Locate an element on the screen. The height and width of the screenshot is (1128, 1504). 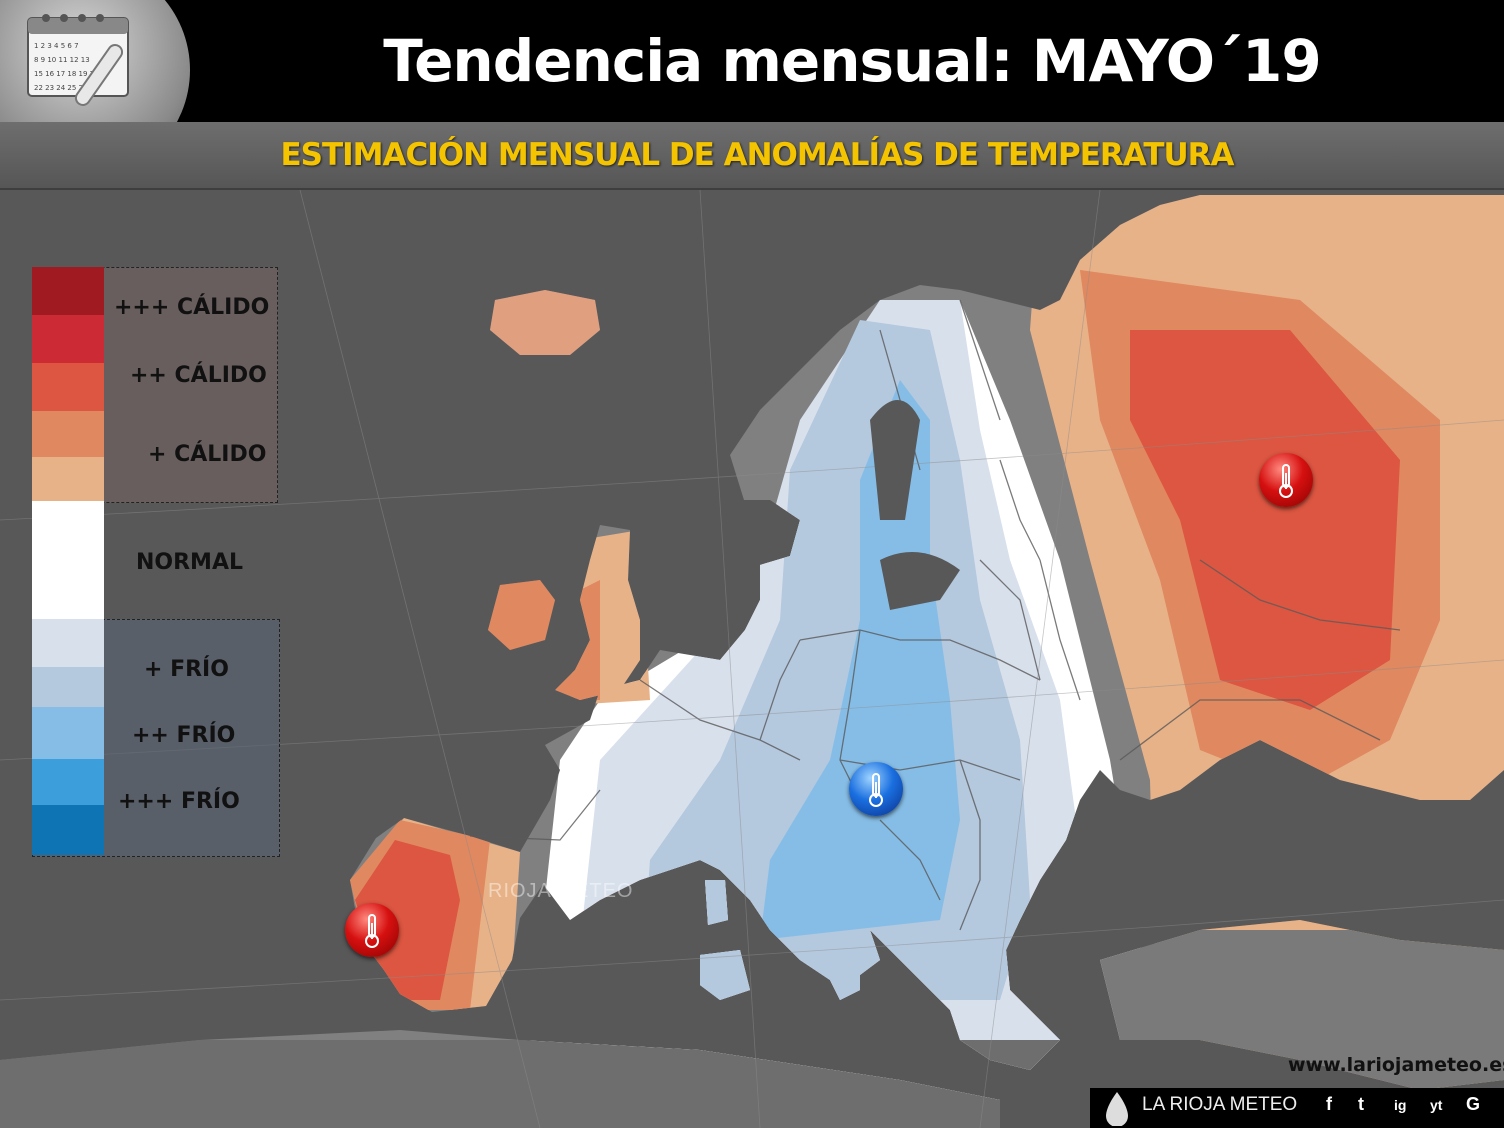
legend-label-warm1: + CÁLIDO is located at coordinates (207, 454).